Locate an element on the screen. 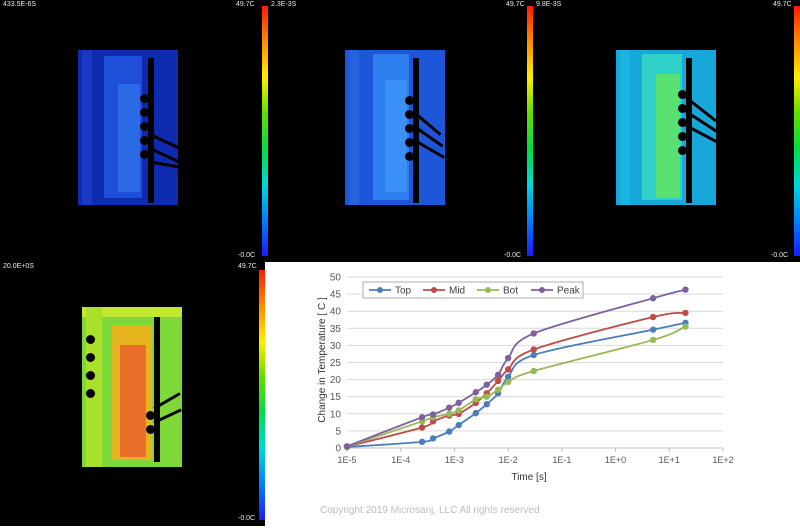 The height and width of the screenshot is (531, 800). legend-label-peak: Peak is located at coordinates (569, 291).